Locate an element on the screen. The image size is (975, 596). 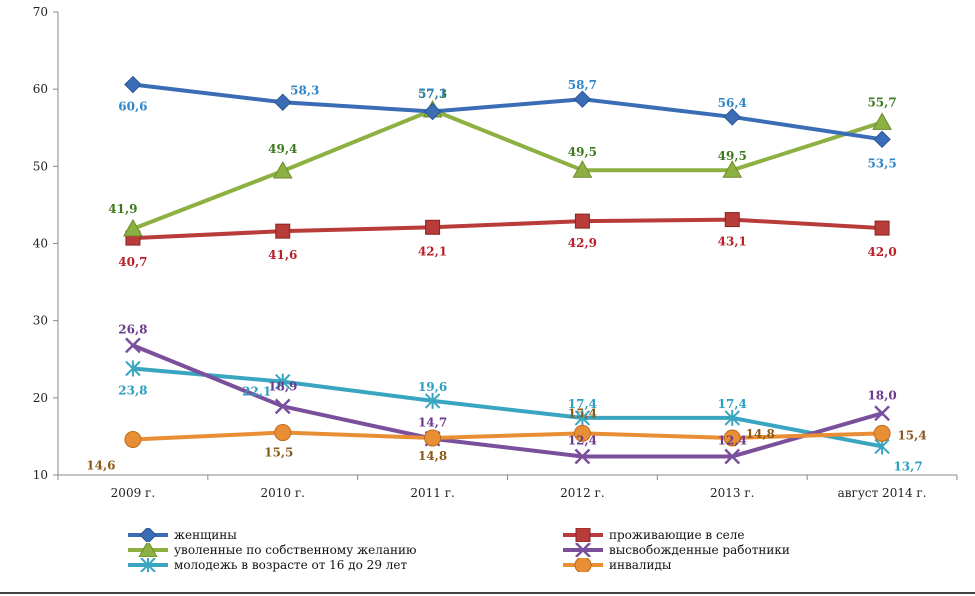
data-label: 53,5 is located at coordinates (881, 163).